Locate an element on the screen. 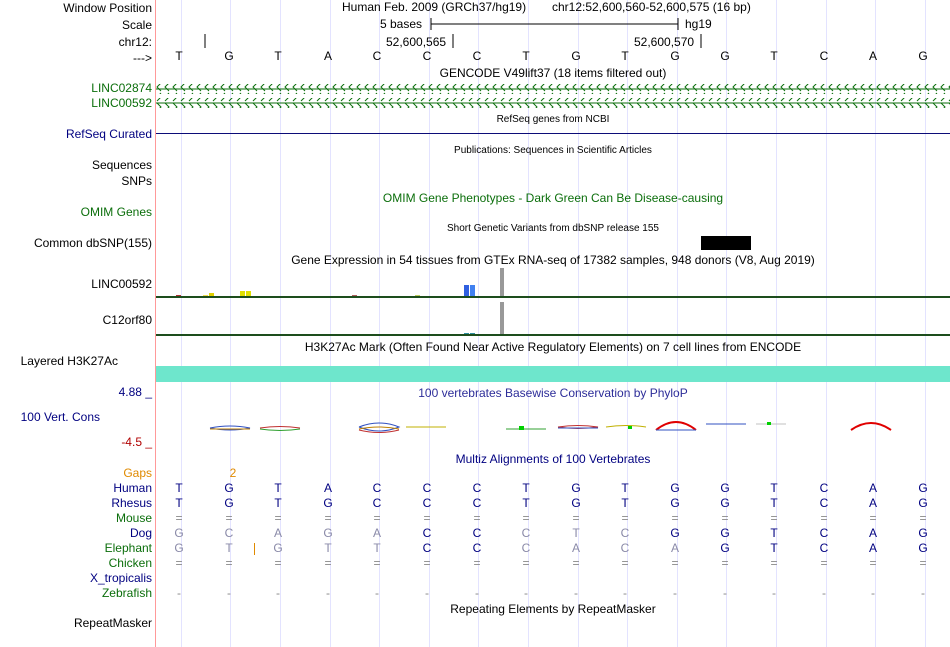 This screenshot has height=647, width=950. rhesus-base: G is located at coordinates (675, 503).